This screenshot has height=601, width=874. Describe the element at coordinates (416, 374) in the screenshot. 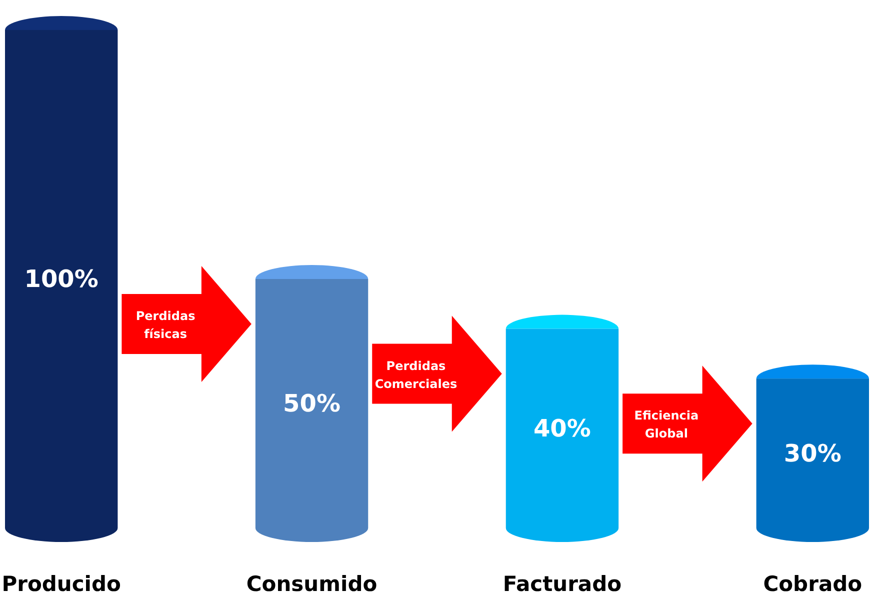

I see `annotation: Perdidas Comerciales` at that location.